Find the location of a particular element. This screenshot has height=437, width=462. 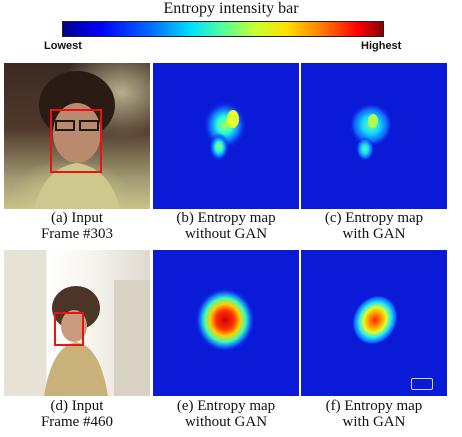

person-face-illustration is located at coordinates (77, 140).